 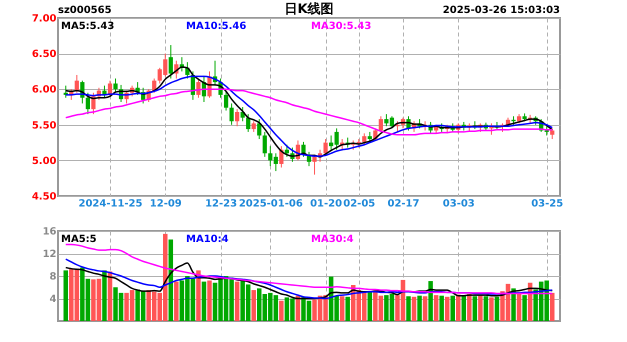 What do you see at coordinates (341, 26) in the screenshot?
I see `text: MA30:5.43` at bounding box center [341, 26].